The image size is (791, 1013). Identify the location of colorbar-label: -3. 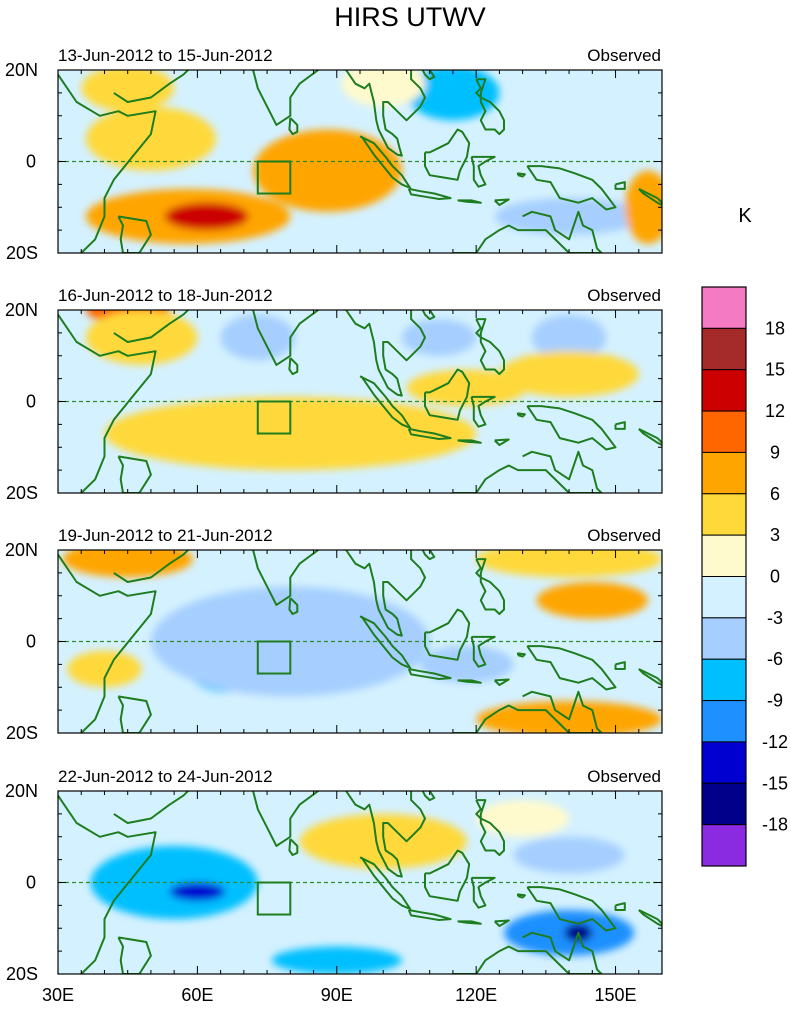
(775, 618).